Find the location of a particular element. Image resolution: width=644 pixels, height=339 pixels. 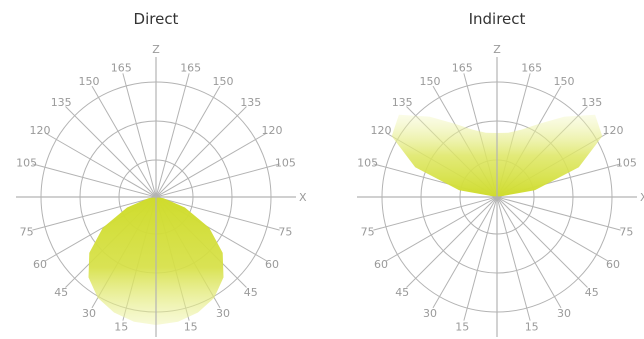

direct-angle-label-135-left: 135 is located at coordinates (61, 102).